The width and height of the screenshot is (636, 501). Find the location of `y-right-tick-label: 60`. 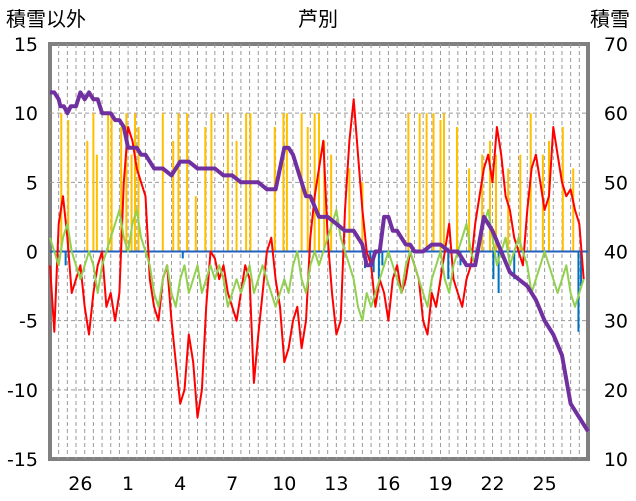

y-right-tick-label: 60 is located at coordinates (616, 114).